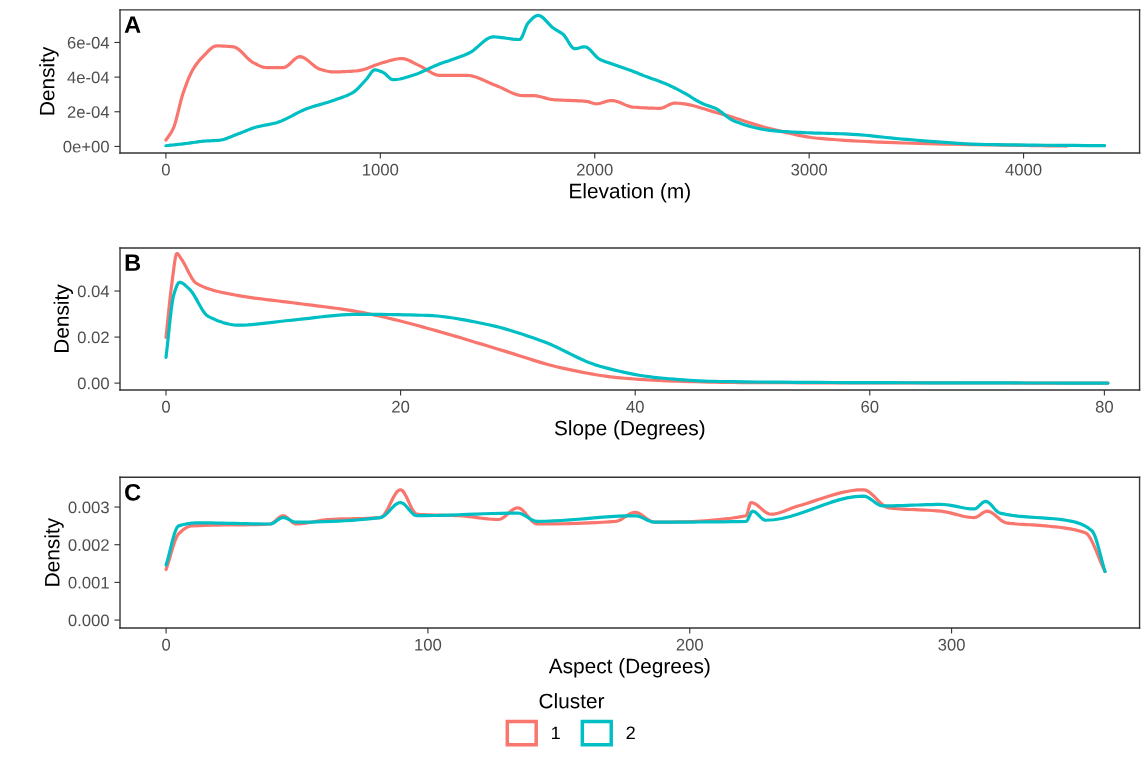 The width and height of the screenshot is (1143, 761). What do you see at coordinates (689, 644) in the screenshot?
I see `x-tick-label: 200` at bounding box center [689, 644].